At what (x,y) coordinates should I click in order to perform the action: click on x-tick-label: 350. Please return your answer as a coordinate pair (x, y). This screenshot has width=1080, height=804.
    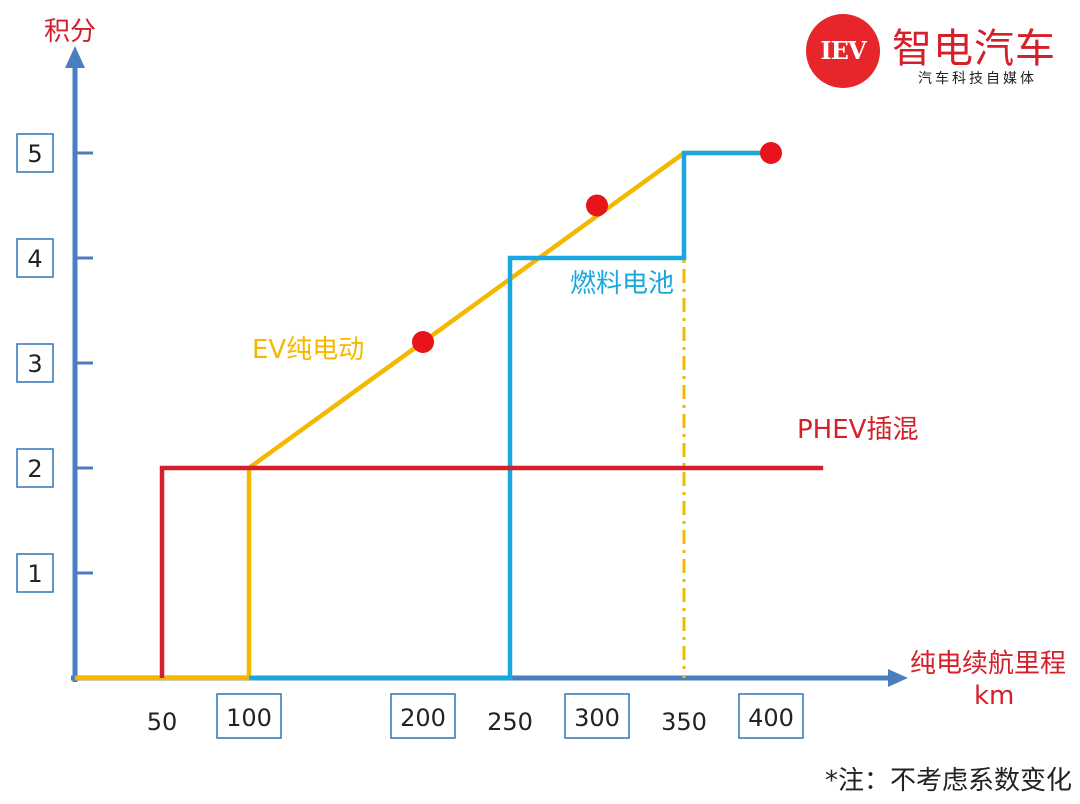
    Looking at the image, I should click on (684, 722).